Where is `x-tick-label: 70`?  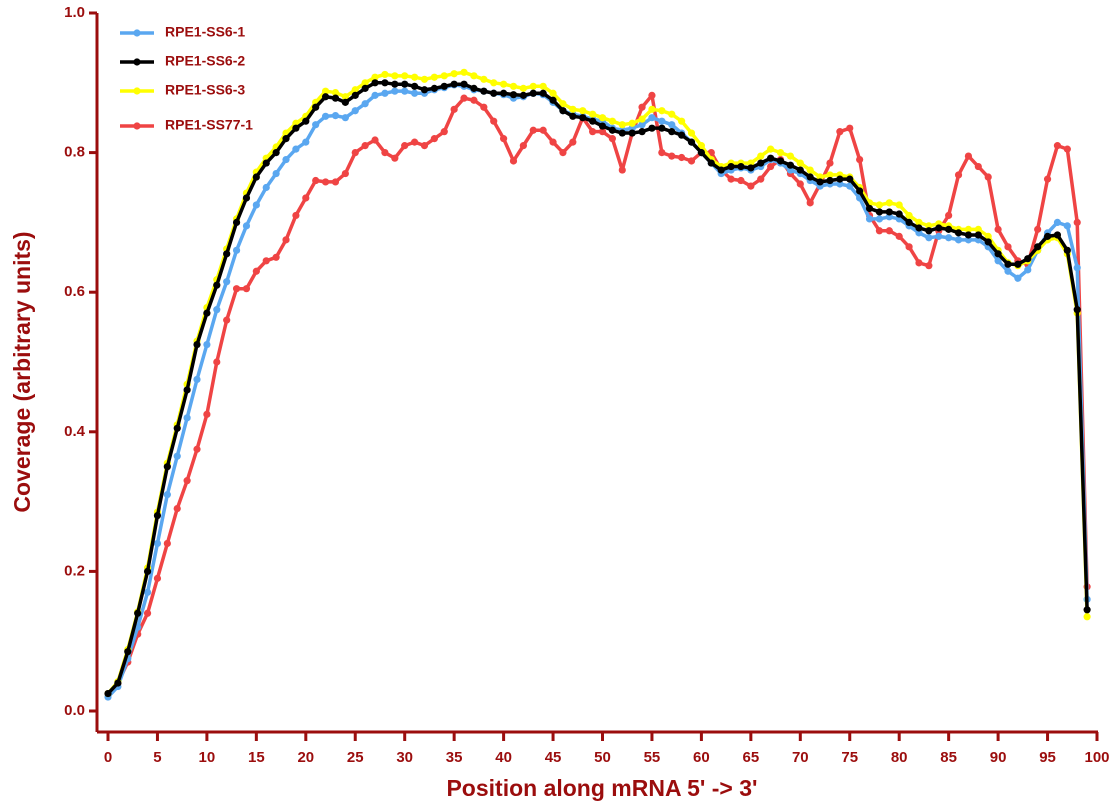 x-tick-label: 70 is located at coordinates (800, 757).